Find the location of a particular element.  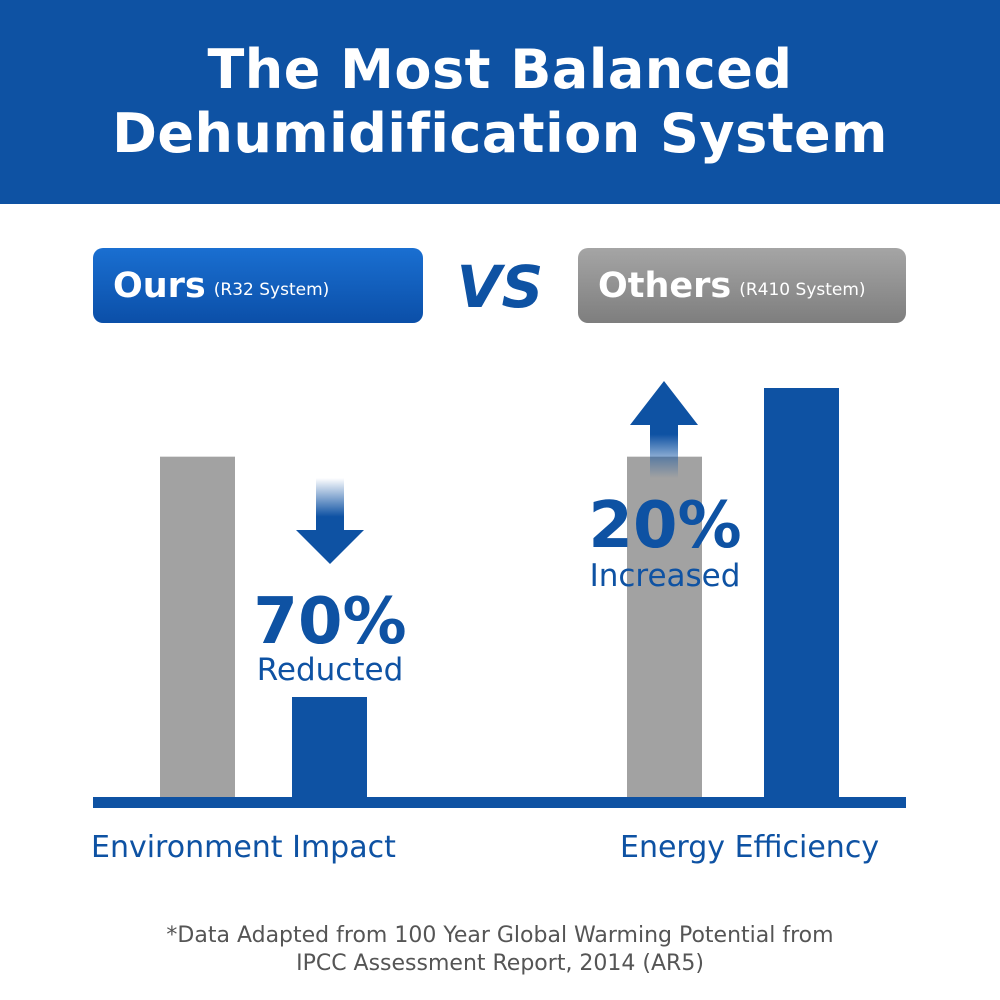

bar-environment-blue is located at coordinates (329, 748).